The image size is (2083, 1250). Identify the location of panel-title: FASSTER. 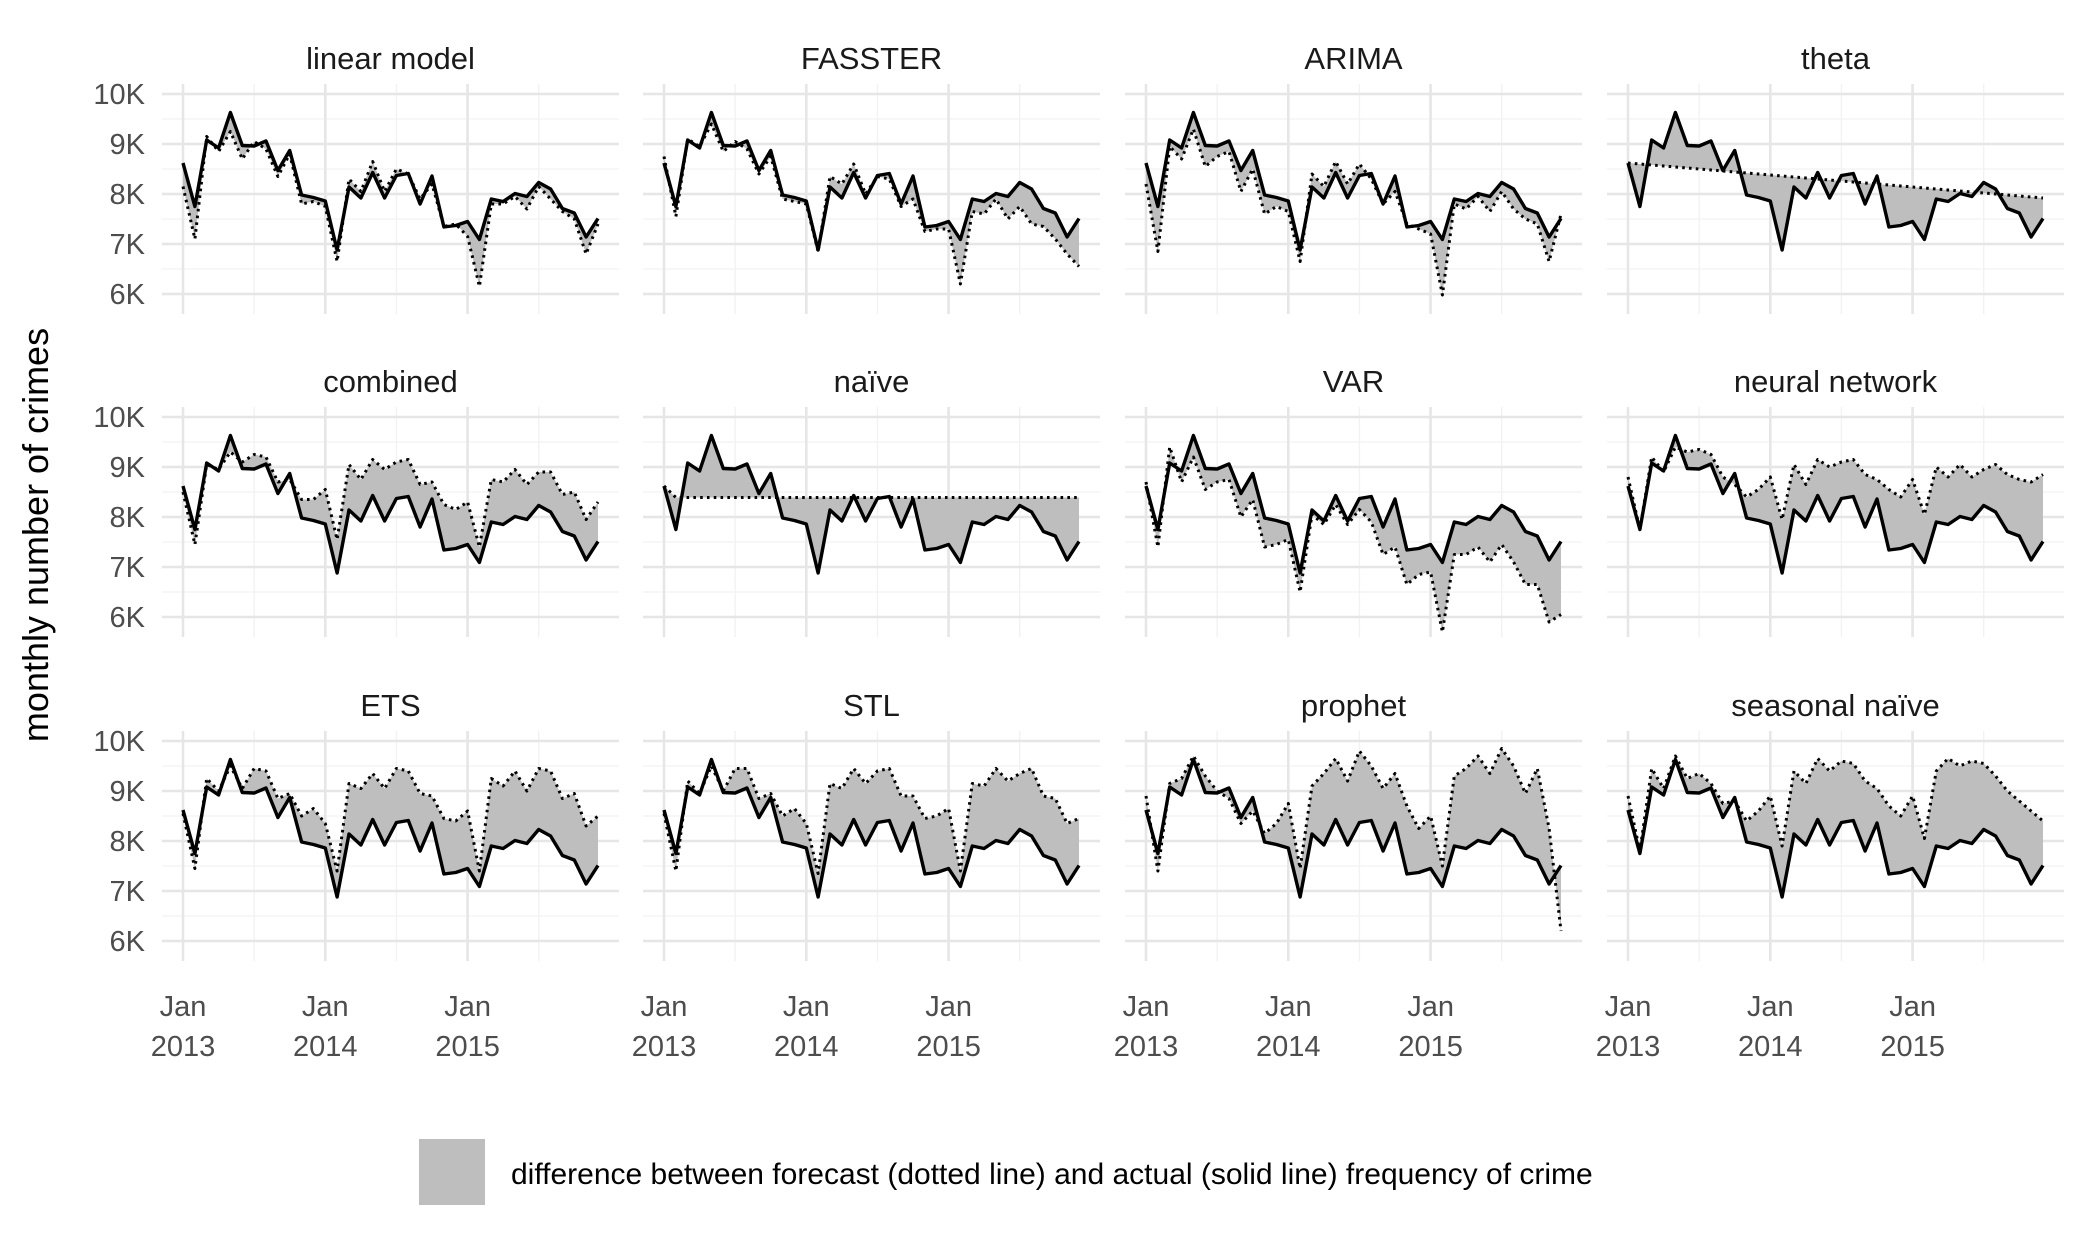
(871, 58).